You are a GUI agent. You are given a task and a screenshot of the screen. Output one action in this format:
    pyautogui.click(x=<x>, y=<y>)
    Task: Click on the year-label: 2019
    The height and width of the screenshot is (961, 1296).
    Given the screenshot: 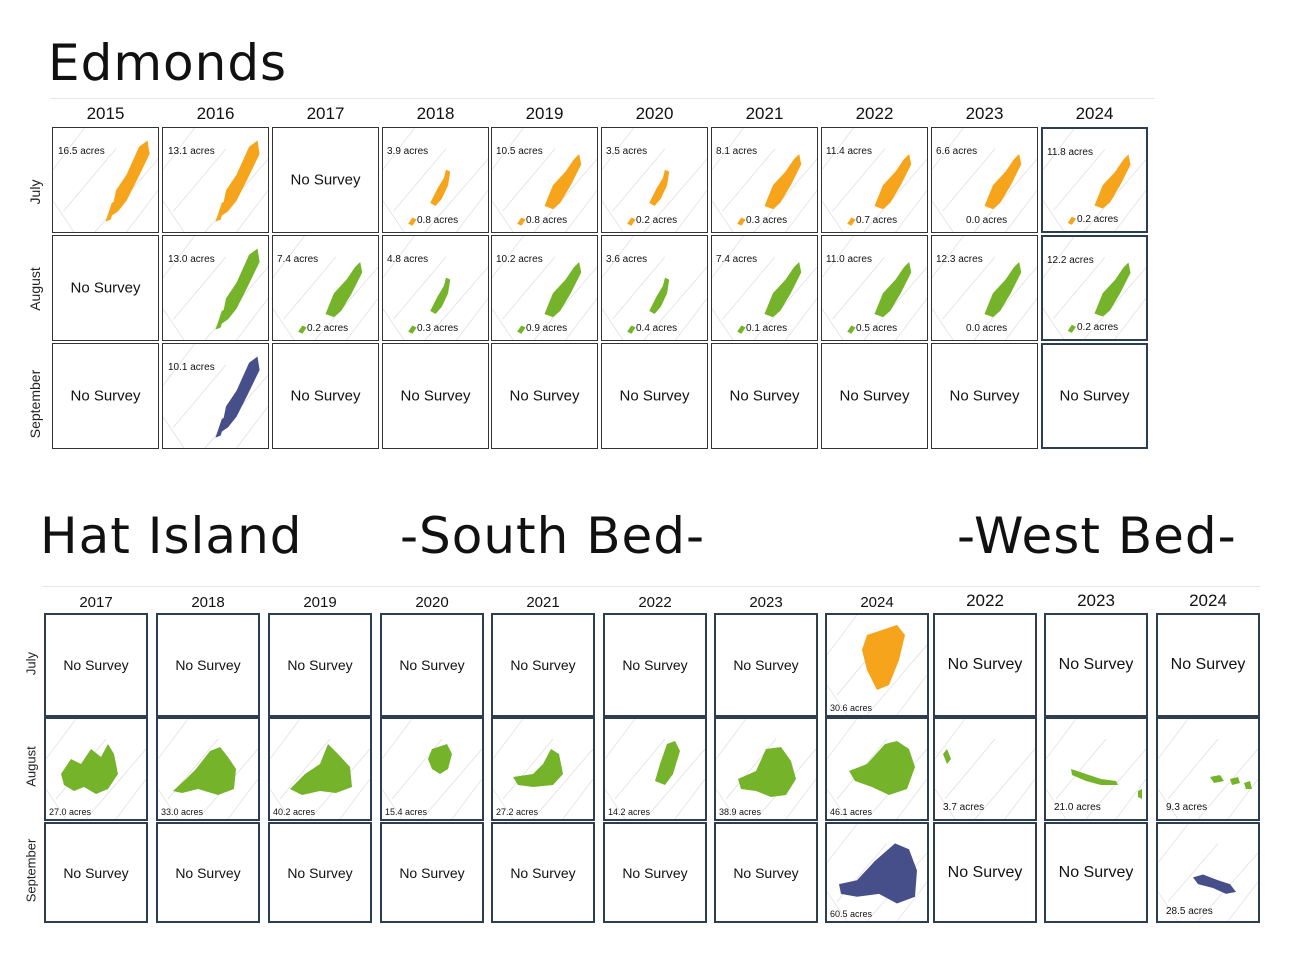 What is the action you would take?
    pyautogui.click(x=320, y=602)
    